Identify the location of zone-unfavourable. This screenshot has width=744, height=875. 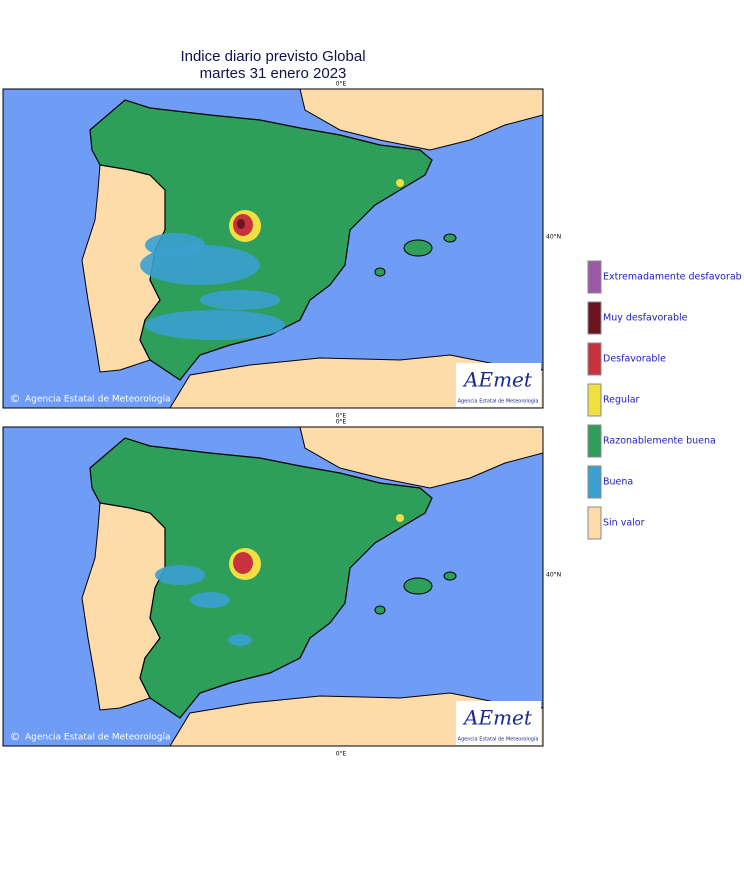
(243, 563).